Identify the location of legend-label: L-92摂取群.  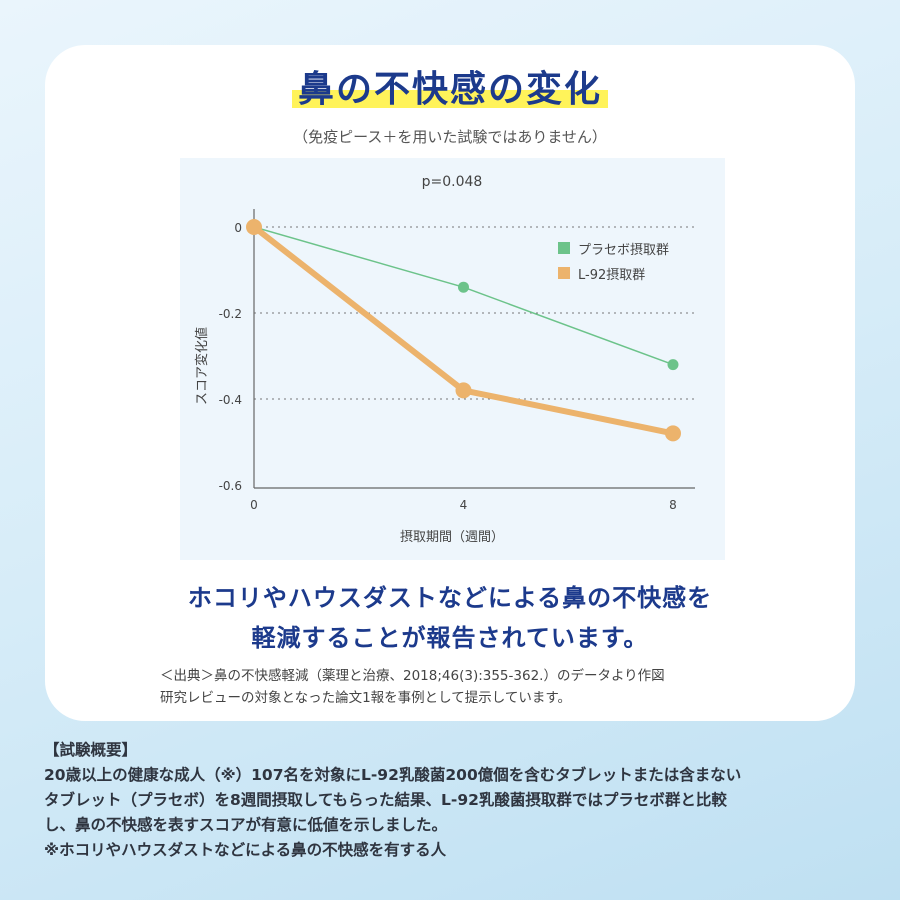
(611, 275).